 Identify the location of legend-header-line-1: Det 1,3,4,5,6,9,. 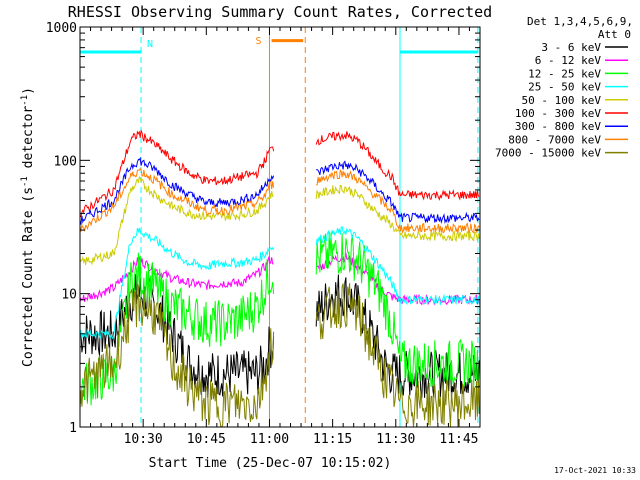
(580, 21).